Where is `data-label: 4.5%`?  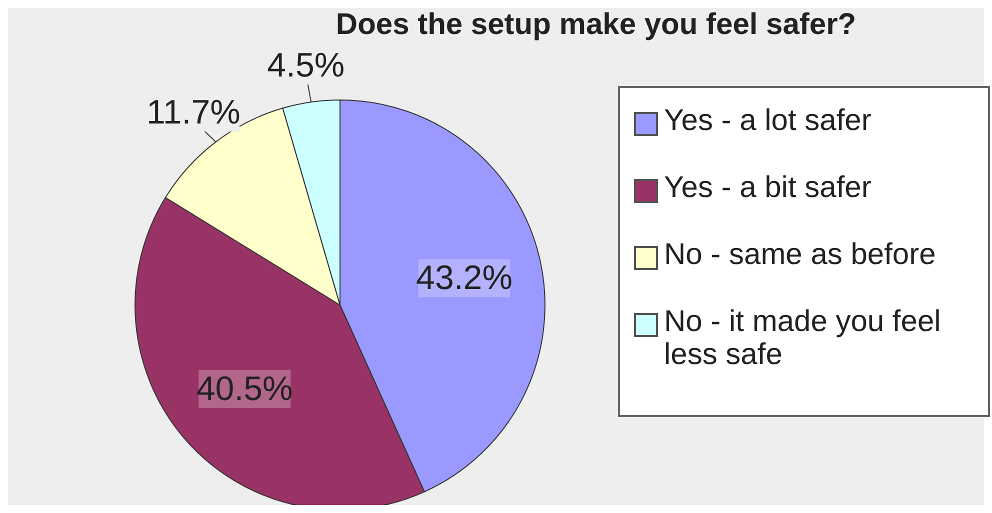 data-label: 4.5% is located at coordinates (306, 65).